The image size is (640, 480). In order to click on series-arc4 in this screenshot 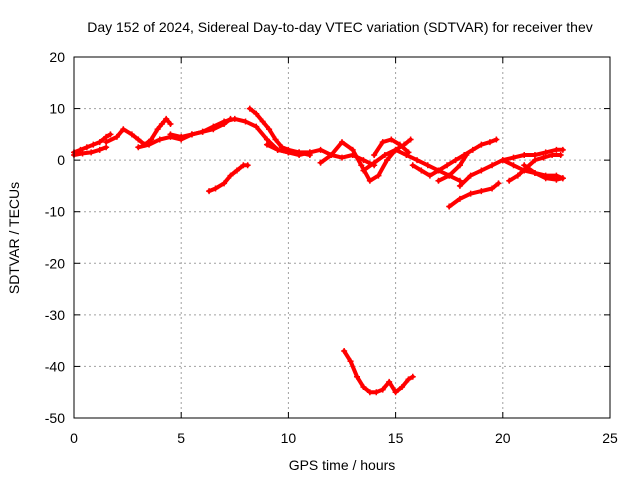, I will do `click(184, 133)`.